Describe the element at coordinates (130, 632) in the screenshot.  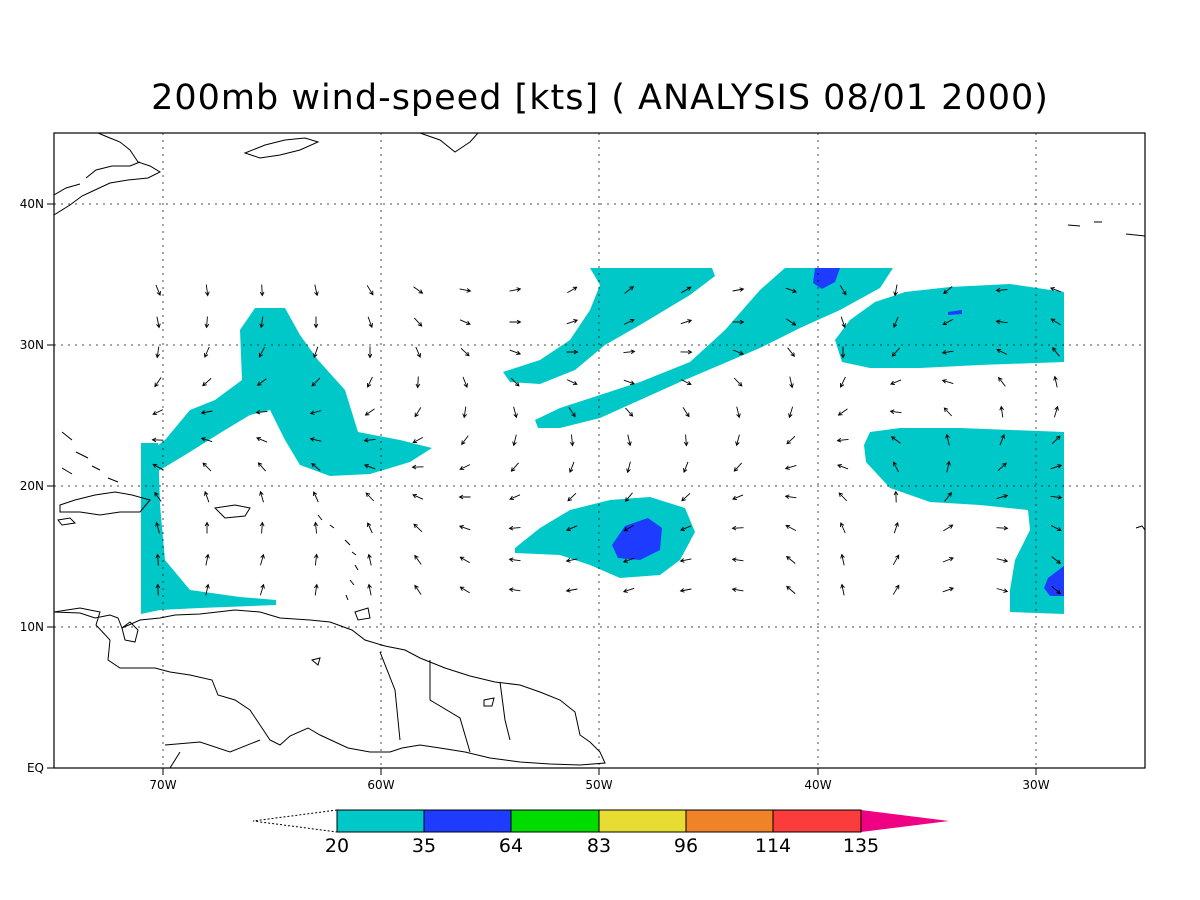
I see `coast-lake-maracaibo` at that location.